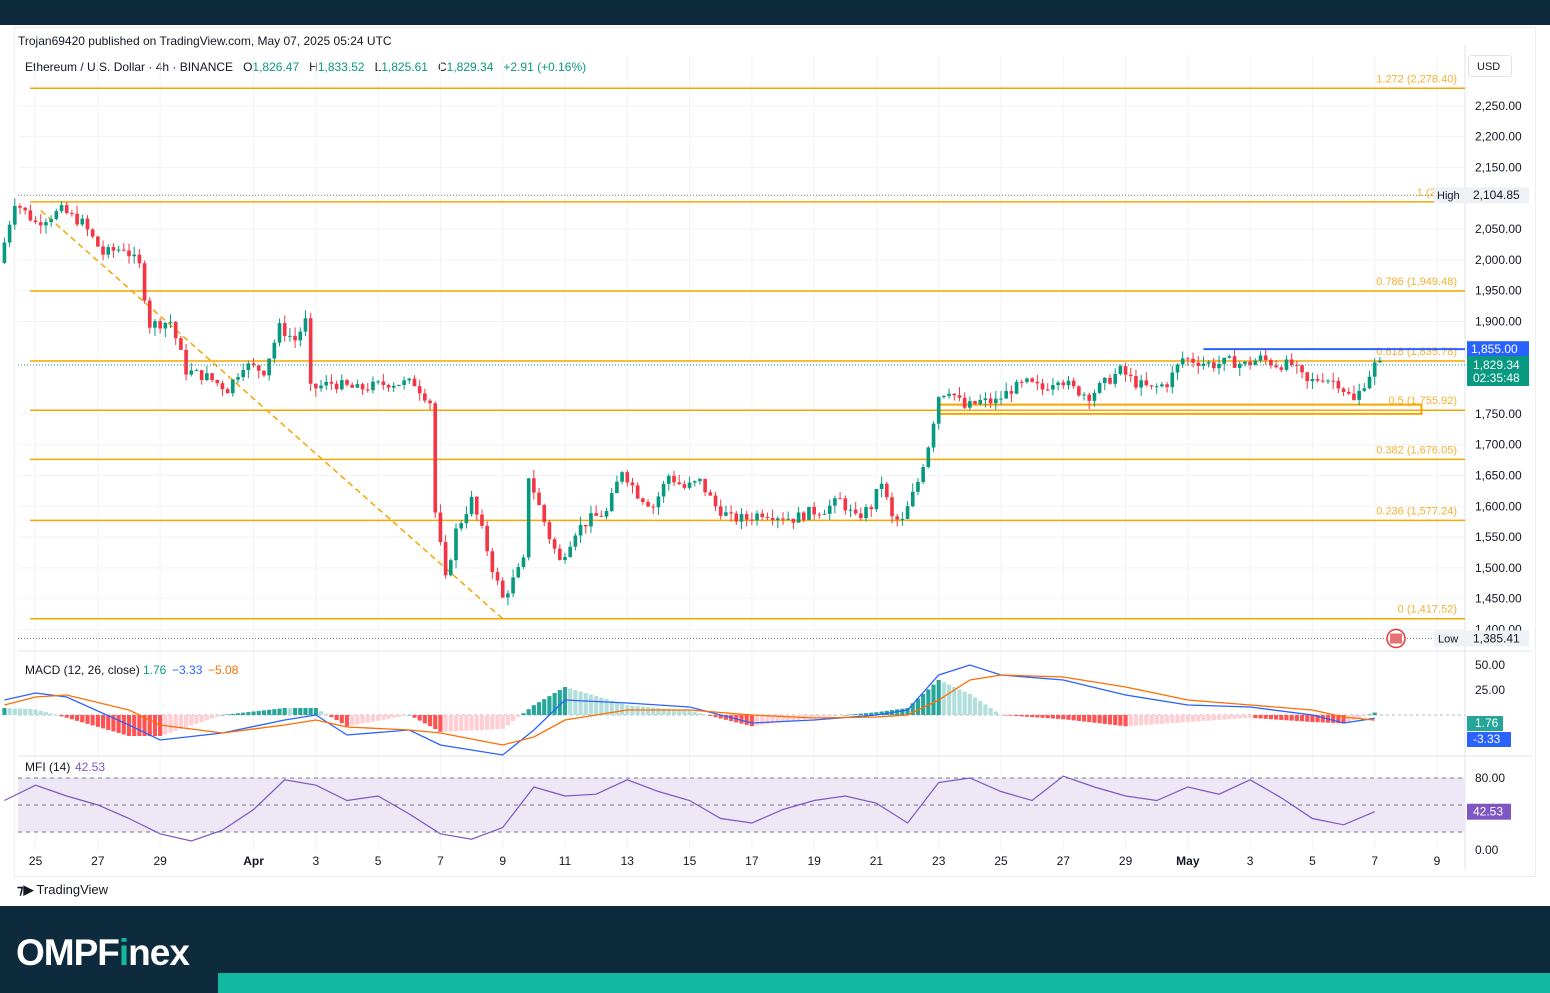  Describe the element at coordinates (123, 952) in the screenshot. I see `logo-part-dot: i` at that location.